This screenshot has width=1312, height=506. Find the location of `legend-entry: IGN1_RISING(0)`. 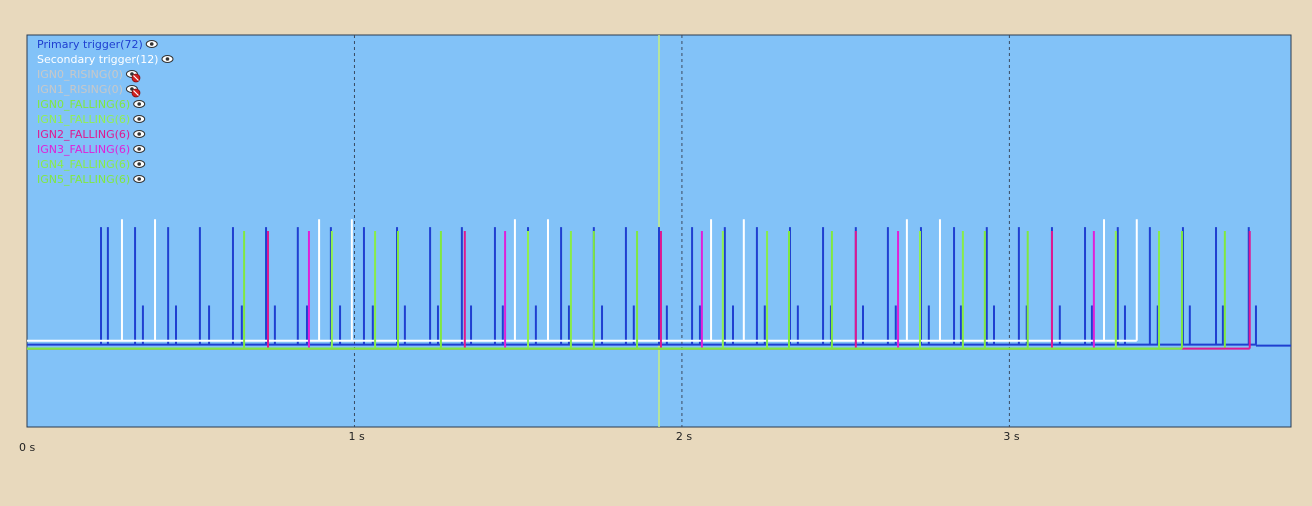

legend-entry: IGN1_RISING(0) is located at coordinates (80, 89).